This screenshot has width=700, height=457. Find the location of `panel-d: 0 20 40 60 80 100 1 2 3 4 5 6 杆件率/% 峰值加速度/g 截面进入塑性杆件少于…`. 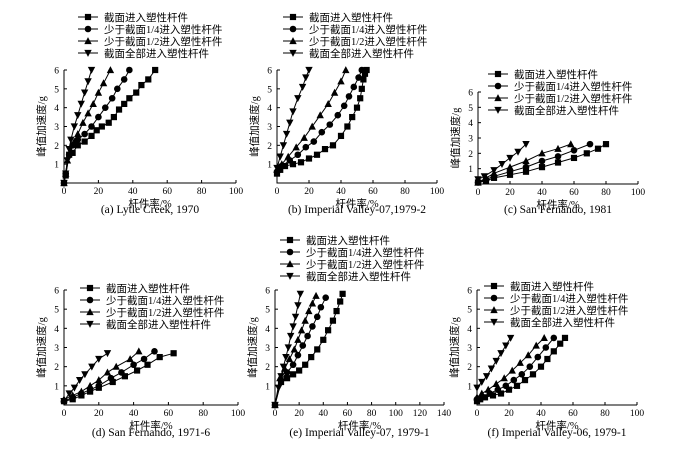

panel-d: 0 20 40 60 80 100 1 2 3 4 5 6 杆件率/% 峰值加速度/g 截面进入塑性杆件少于… is located at coordinates (140, 360).